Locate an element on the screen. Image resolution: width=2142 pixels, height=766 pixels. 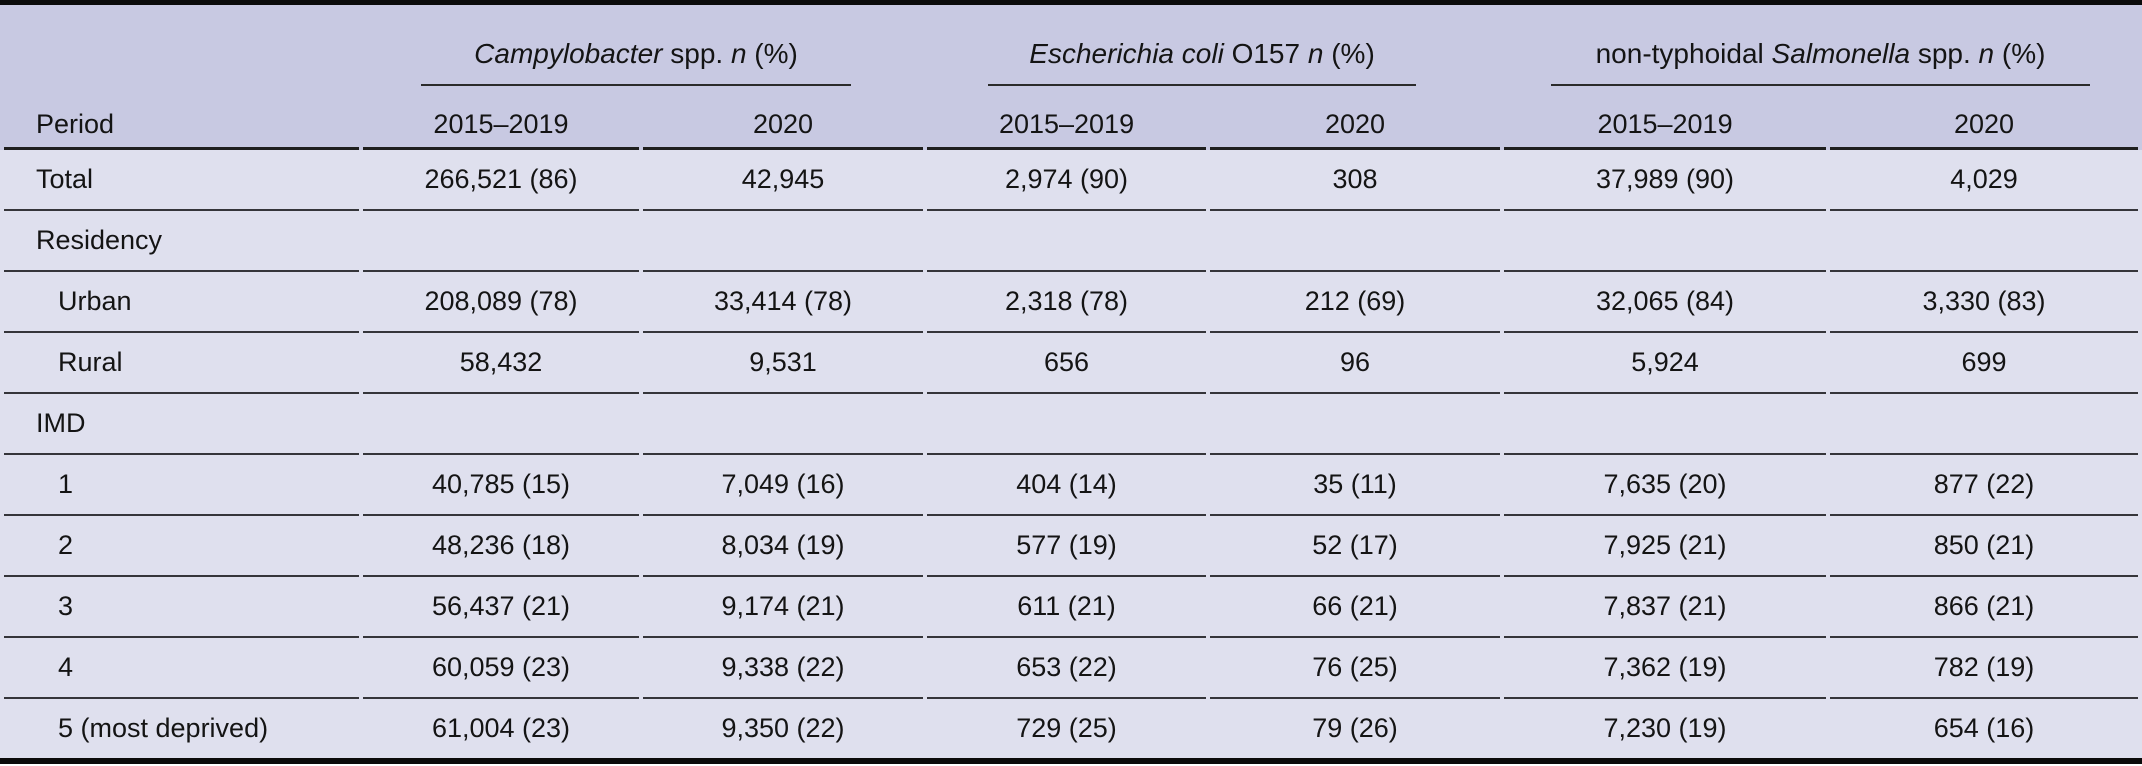
row-label-urban: Urban is located at coordinates (181, 302).